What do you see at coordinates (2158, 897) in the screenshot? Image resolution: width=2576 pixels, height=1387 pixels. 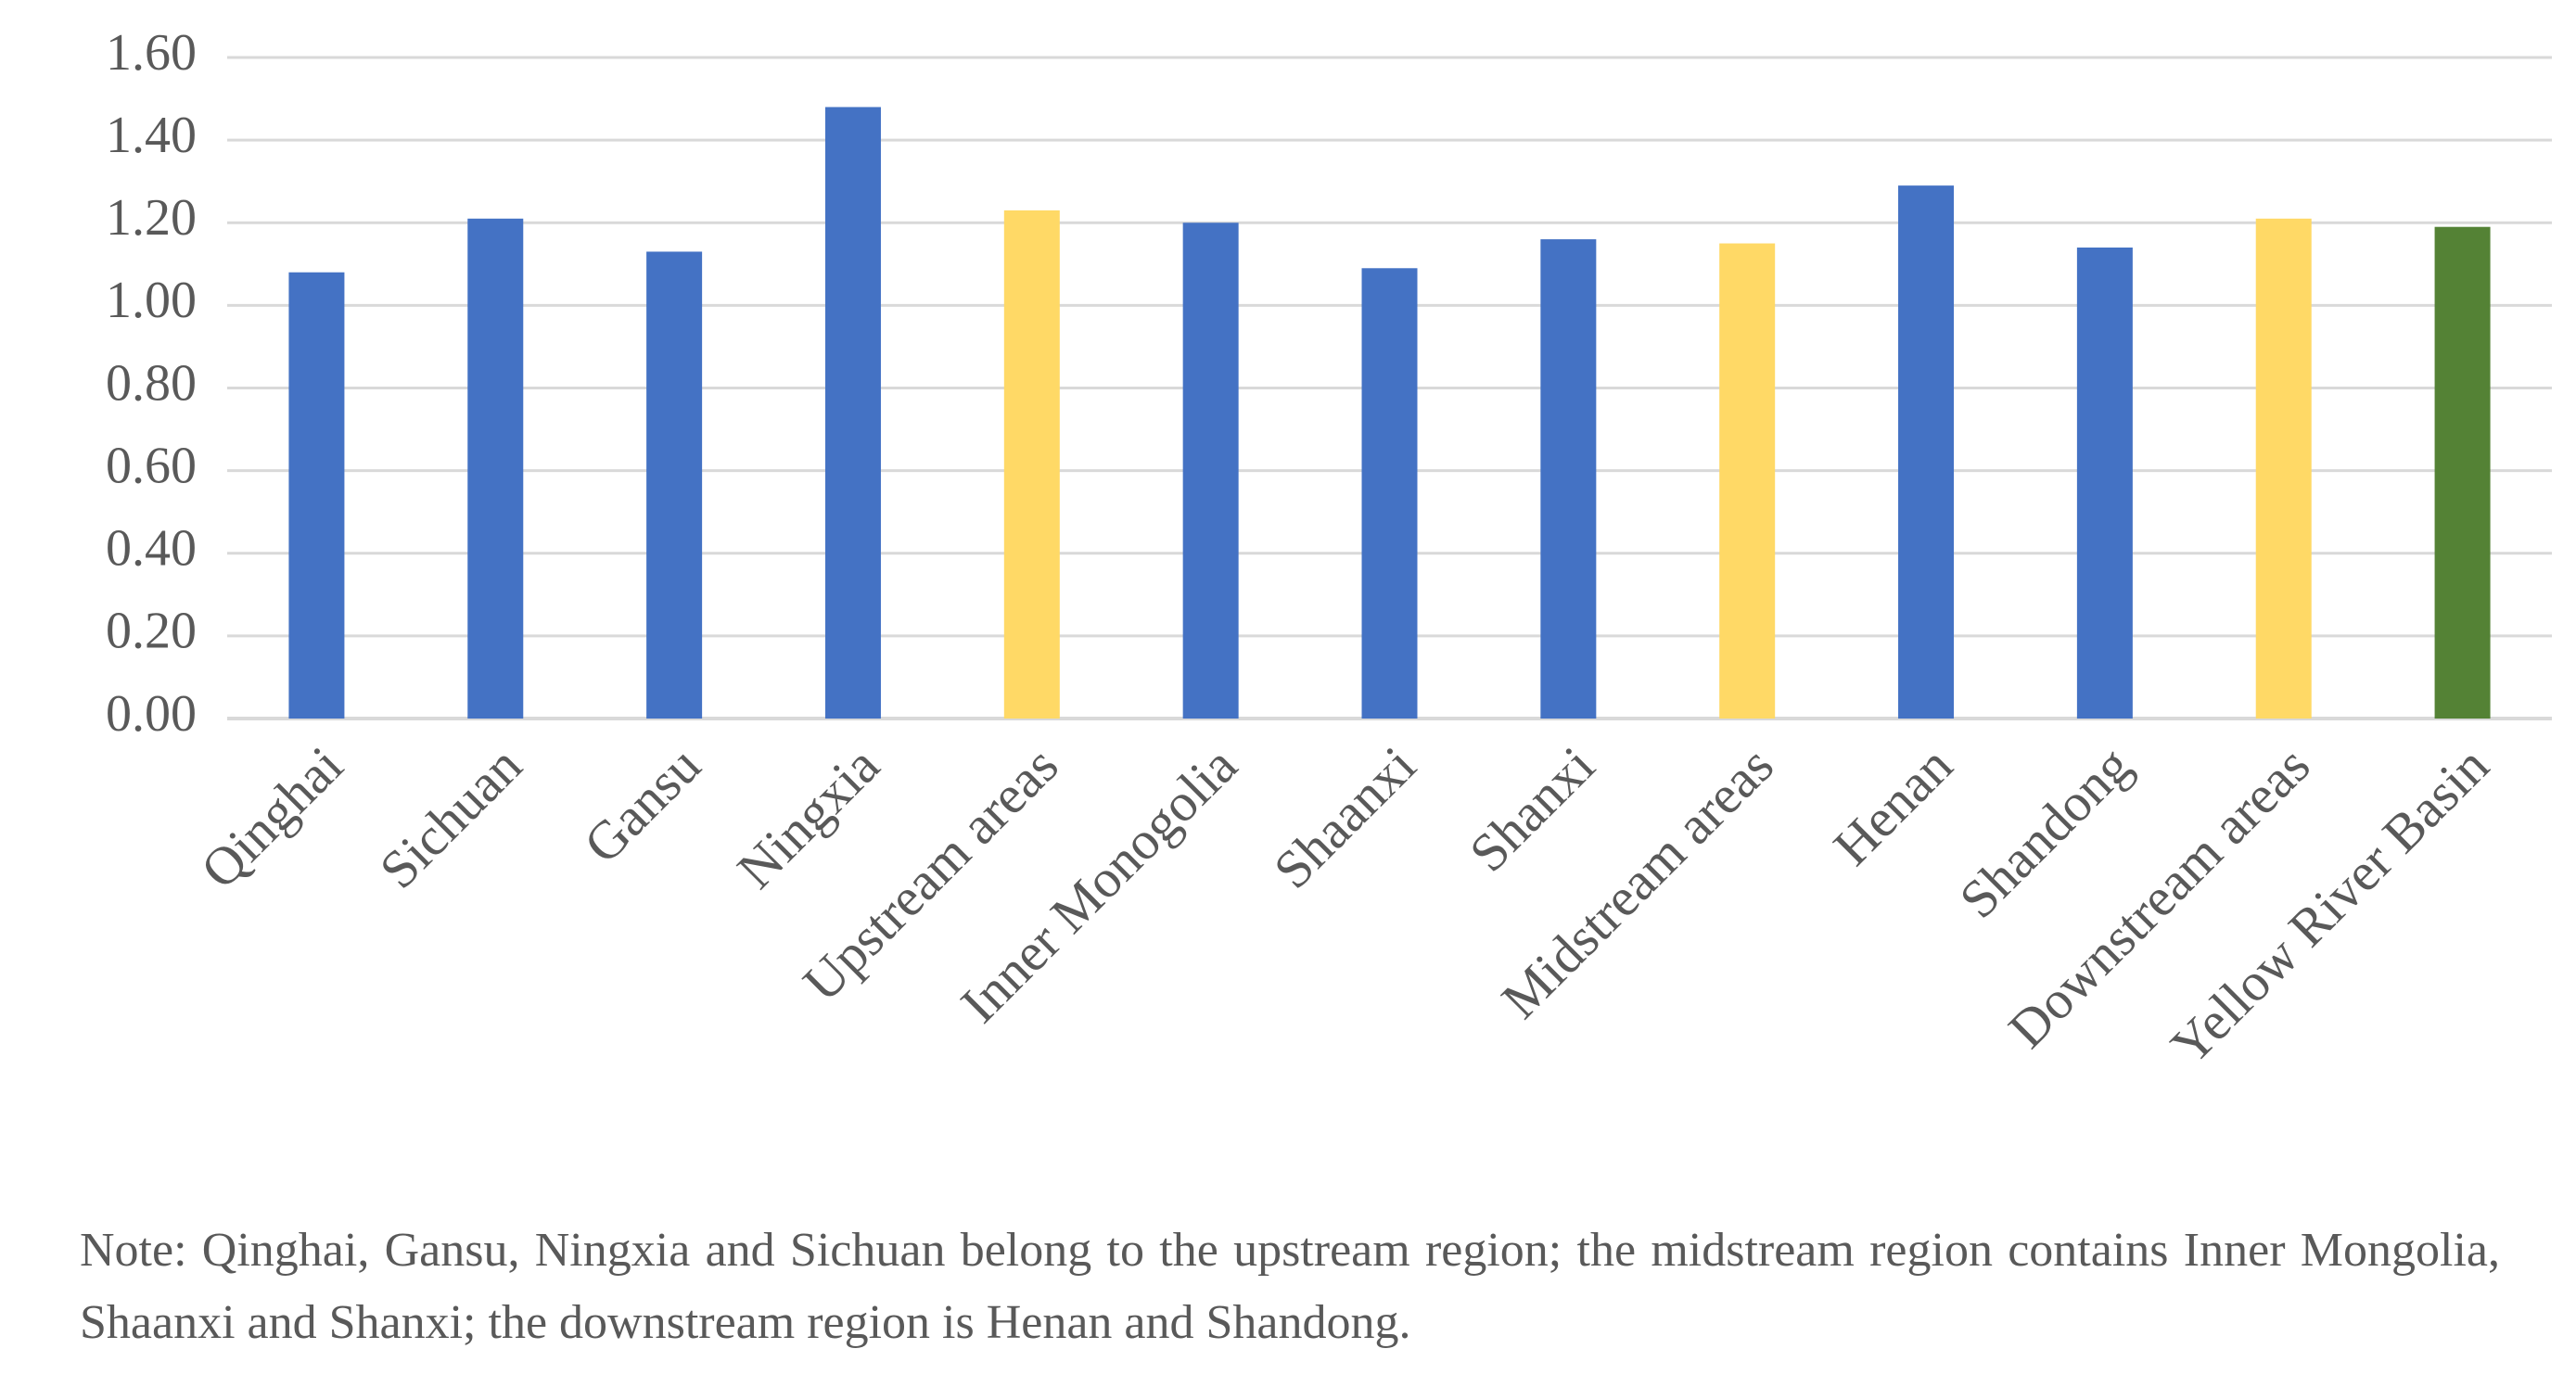 I see `x-tick-label: Downstream areas` at bounding box center [2158, 897].